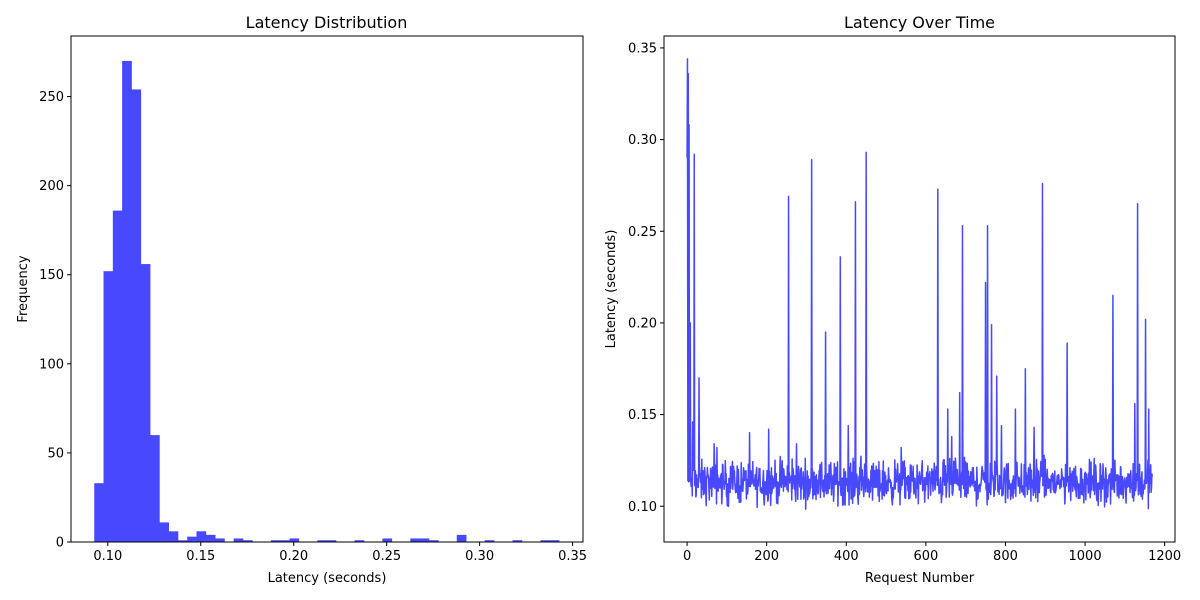  I want to click on histogram-x-axis-label: Latency (seconds), so click(327, 578).